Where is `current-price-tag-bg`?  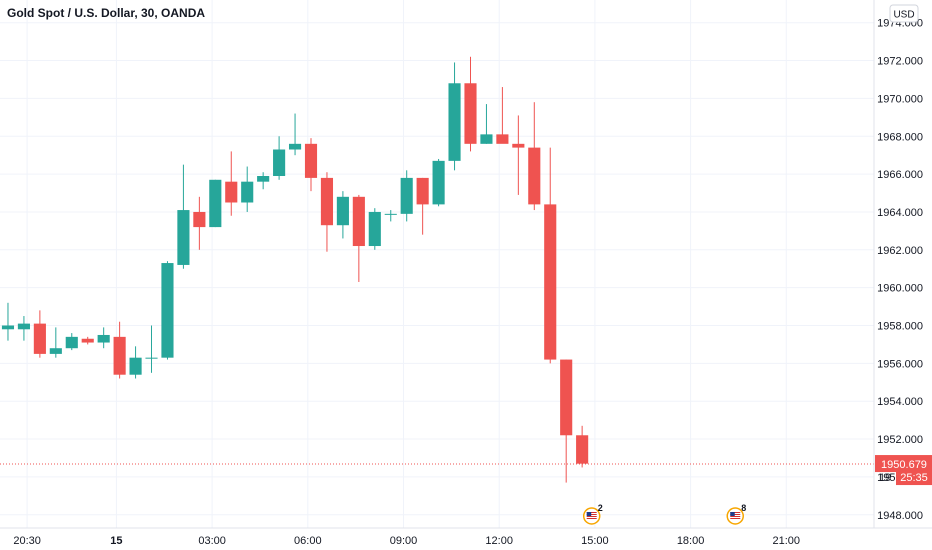 current-price-tag-bg is located at coordinates (903, 464).